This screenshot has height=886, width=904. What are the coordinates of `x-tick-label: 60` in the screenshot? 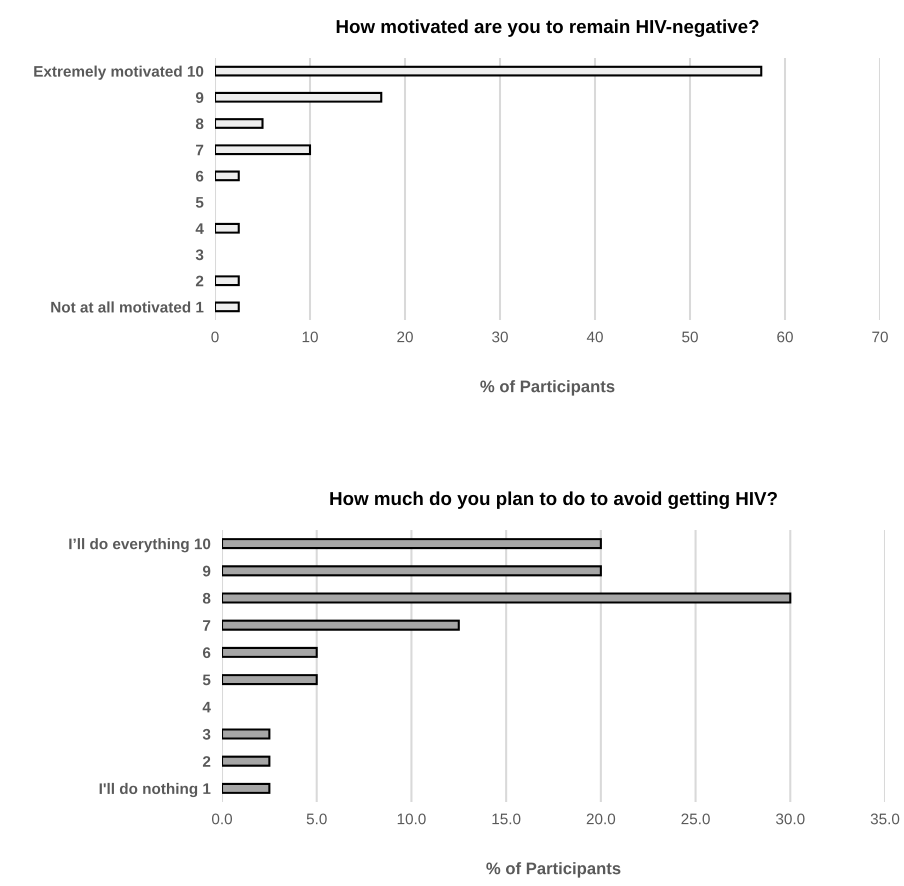 It's located at (785, 337).